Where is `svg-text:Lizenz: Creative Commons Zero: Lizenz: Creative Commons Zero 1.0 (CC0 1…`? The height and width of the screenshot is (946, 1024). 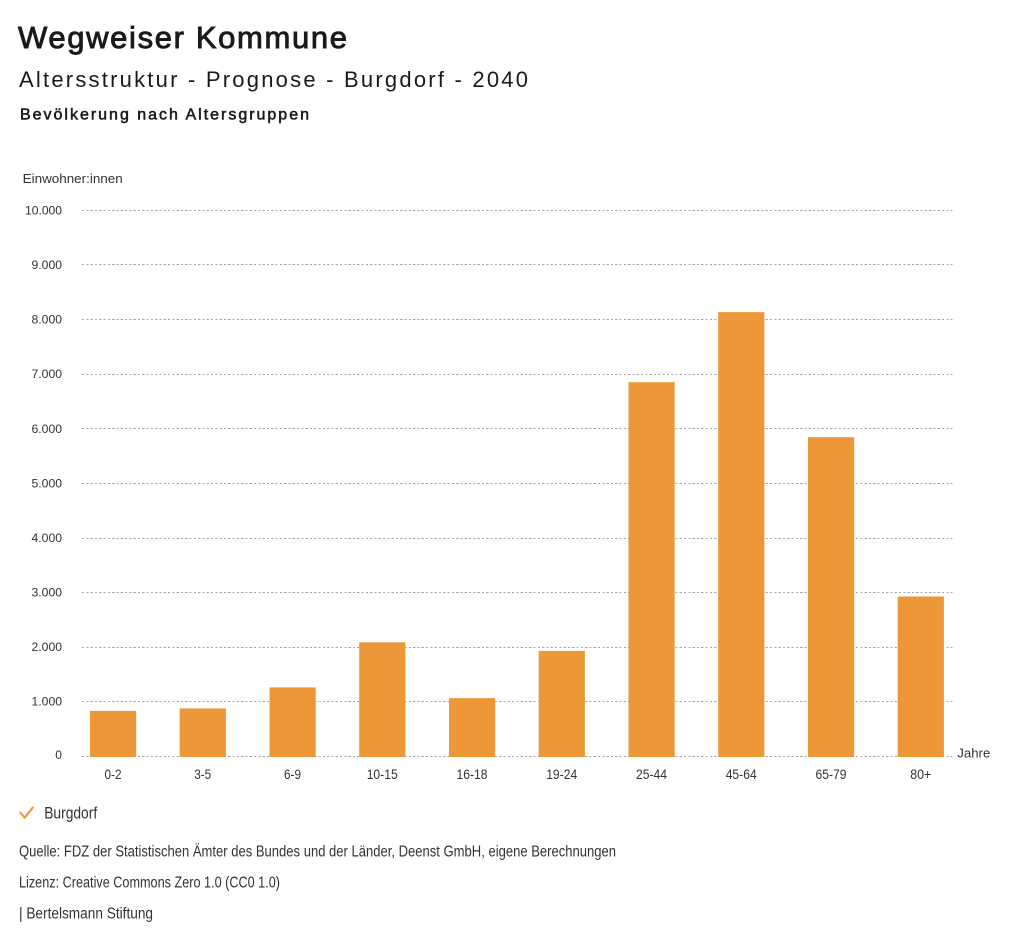 svg-text:Lizenz: Creative Commons Zero: Lizenz: Creative Commons Zero 1.0 (CC0 1… is located at coordinates (149, 882).